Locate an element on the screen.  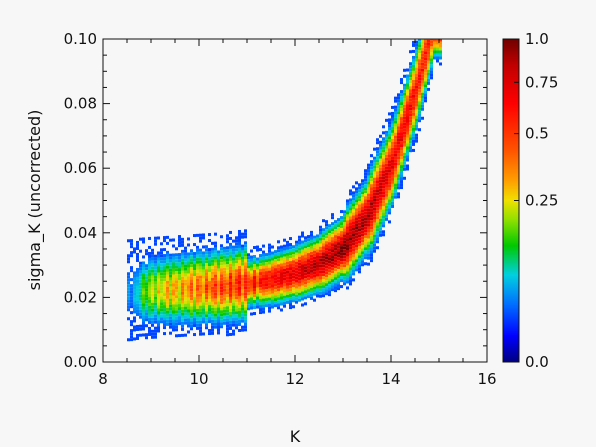
x-tick-label: 16 is located at coordinates (486, 379).